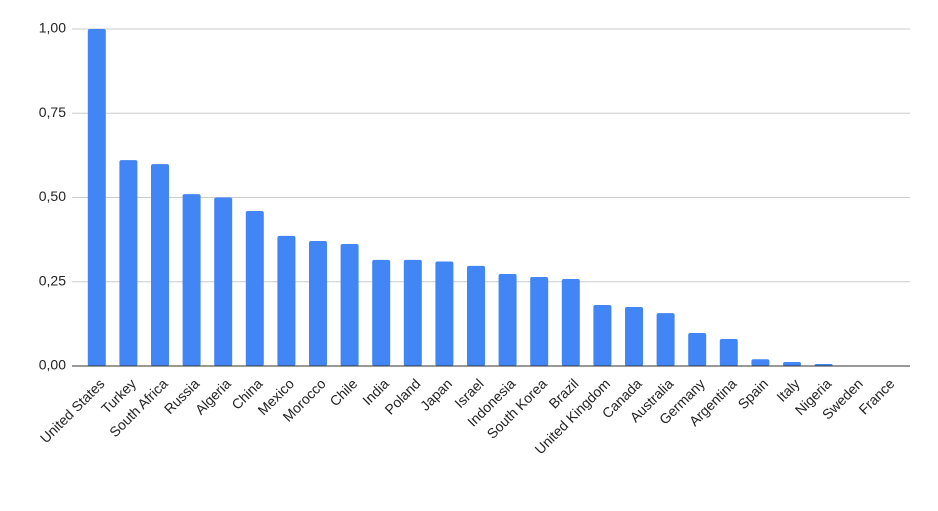 The width and height of the screenshot is (938, 511). What do you see at coordinates (72, 410) in the screenshot?
I see `x-tick-label: United States` at bounding box center [72, 410].